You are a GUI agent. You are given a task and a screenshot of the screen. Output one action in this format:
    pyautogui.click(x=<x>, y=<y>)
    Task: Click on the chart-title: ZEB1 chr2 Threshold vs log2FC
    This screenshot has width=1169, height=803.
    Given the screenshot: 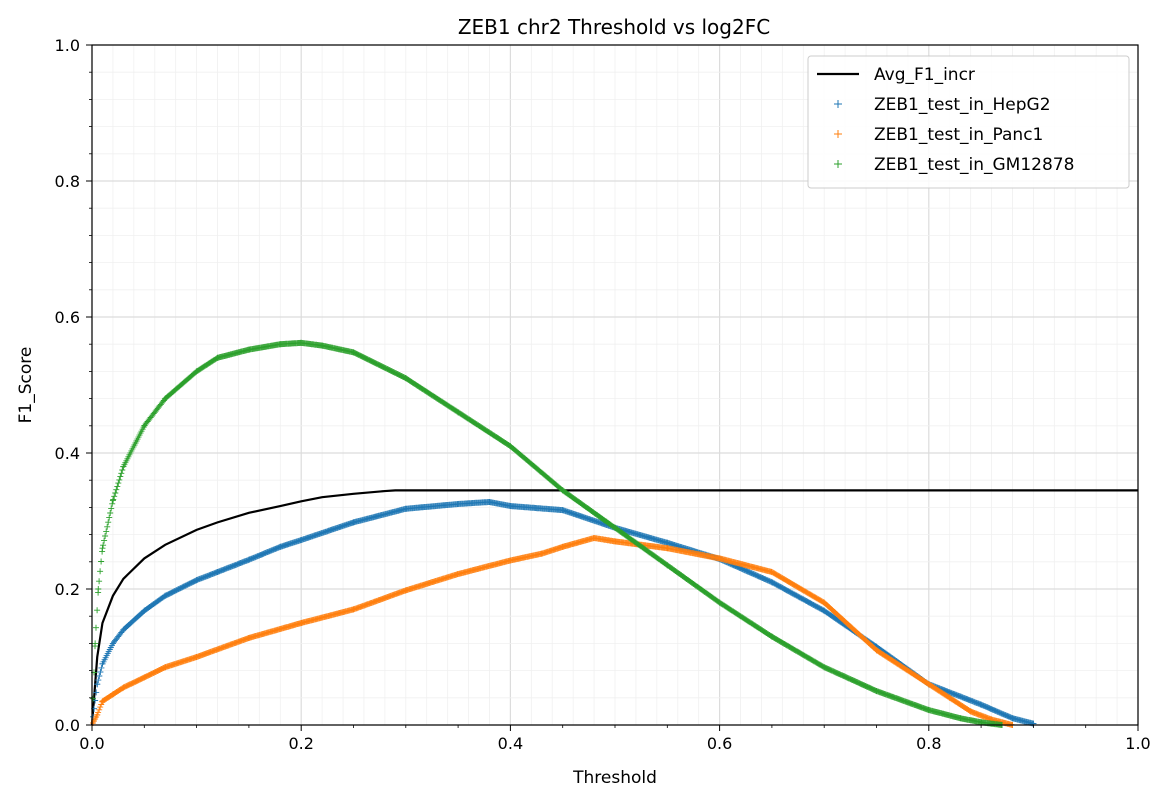 What is the action you would take?
    pyautogui.click(x=614, y=27)
    